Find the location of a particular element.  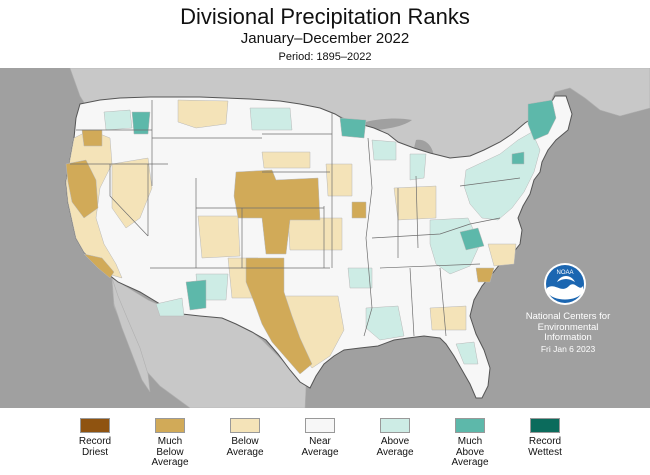

region-much-below-california is located at coordinates (82, 189).